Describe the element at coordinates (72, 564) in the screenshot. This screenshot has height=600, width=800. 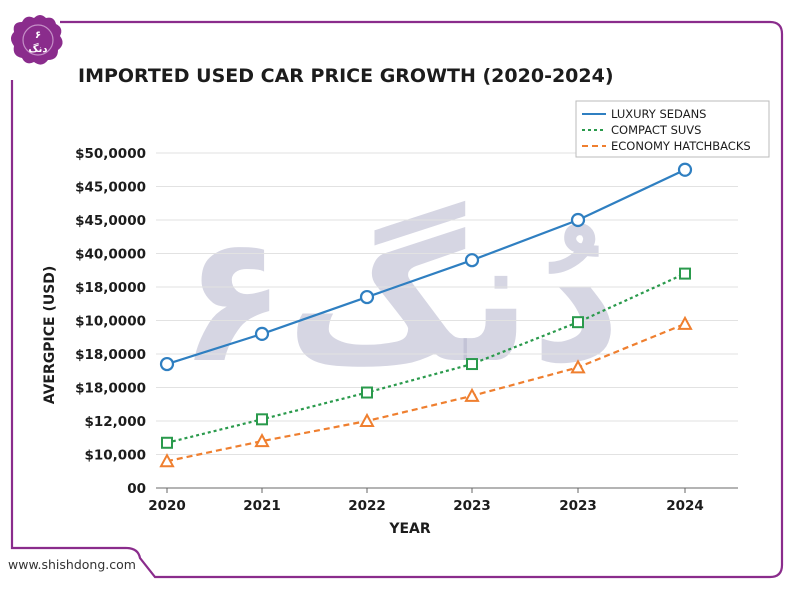
I see `website-link: www.shishdong.com` at that location.